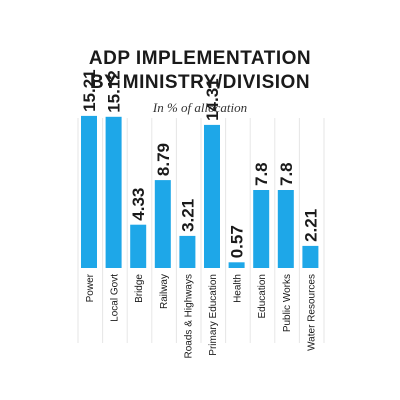  Describe the element at coordinates (310, 225) in the screenshot. I see `value-label-9: 2.21` at that location.